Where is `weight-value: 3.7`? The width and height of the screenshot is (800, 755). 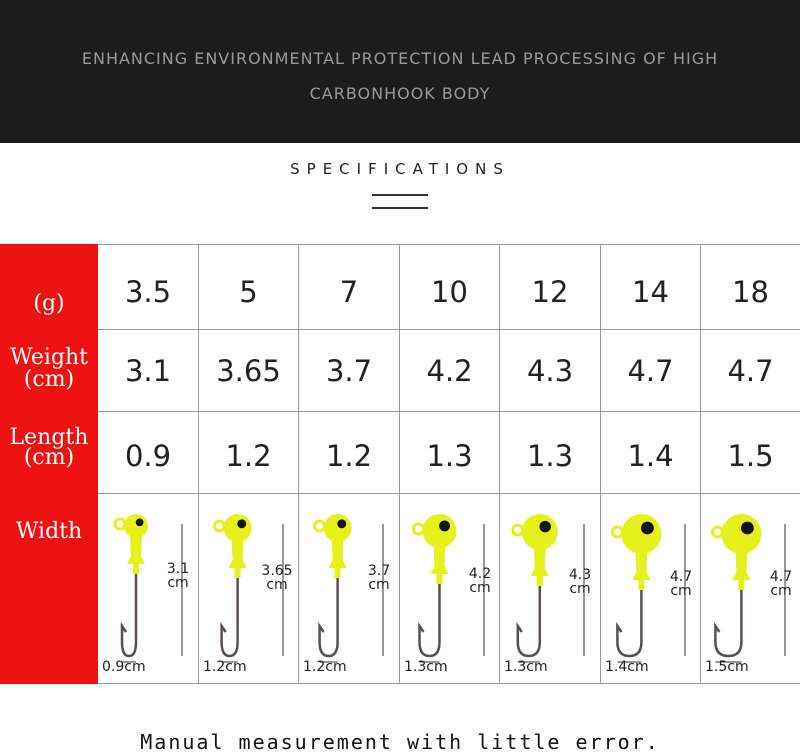
weight-value: 3.7 is located at coordinates (349, 371).